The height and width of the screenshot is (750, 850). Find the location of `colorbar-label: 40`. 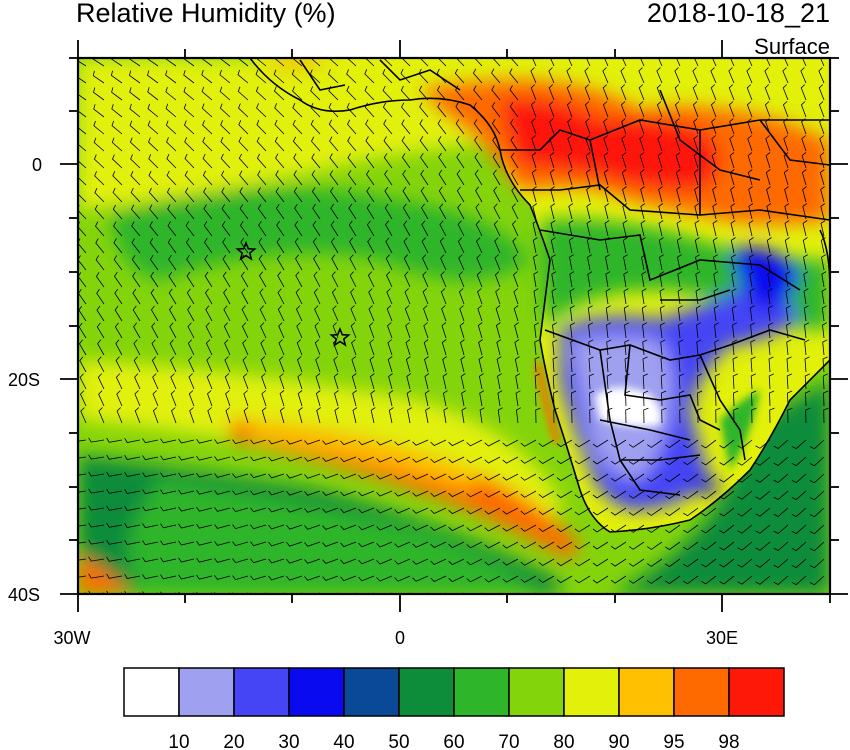

colorbar-label: 40 is located at coordinates (343, 741).